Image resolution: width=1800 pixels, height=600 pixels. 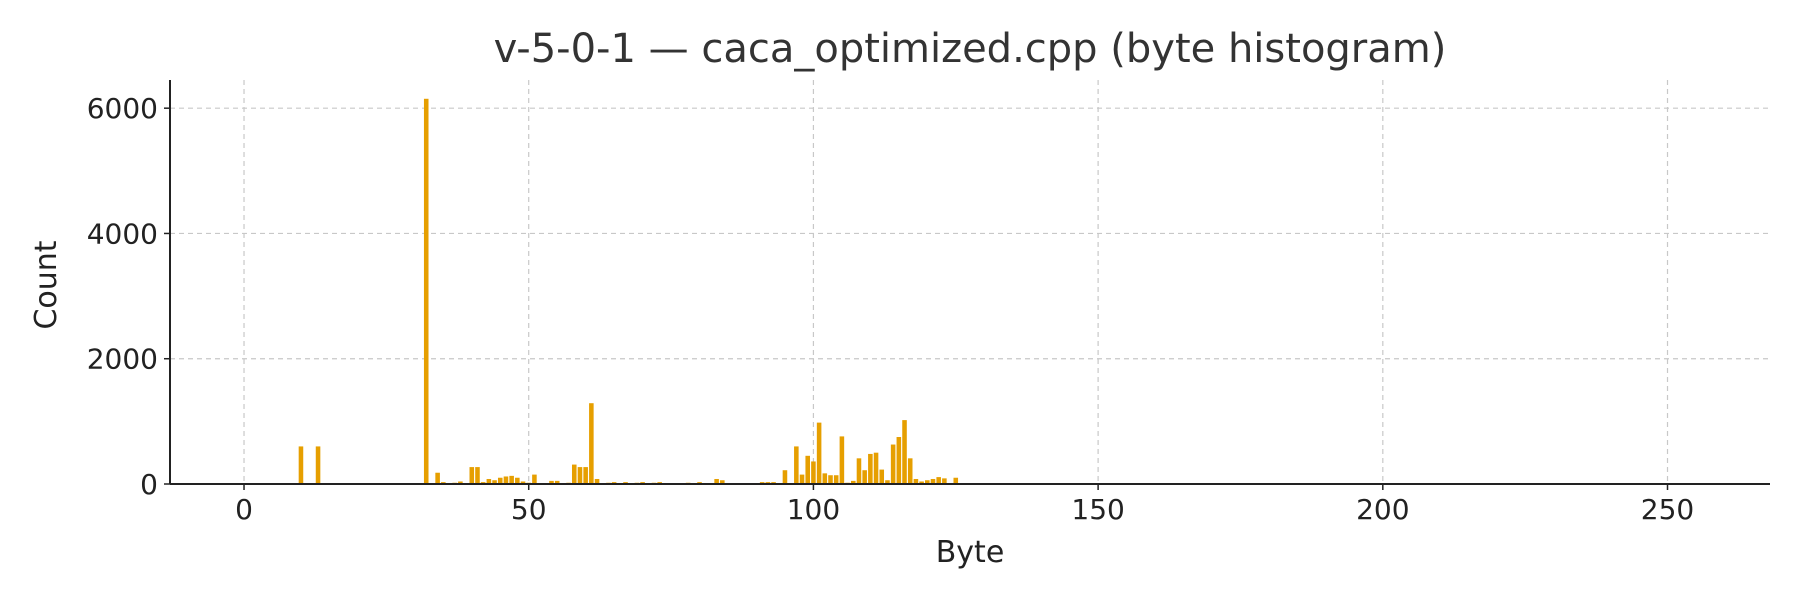 I want to click on x-tick-label: 50, so click(x=529, y=509).